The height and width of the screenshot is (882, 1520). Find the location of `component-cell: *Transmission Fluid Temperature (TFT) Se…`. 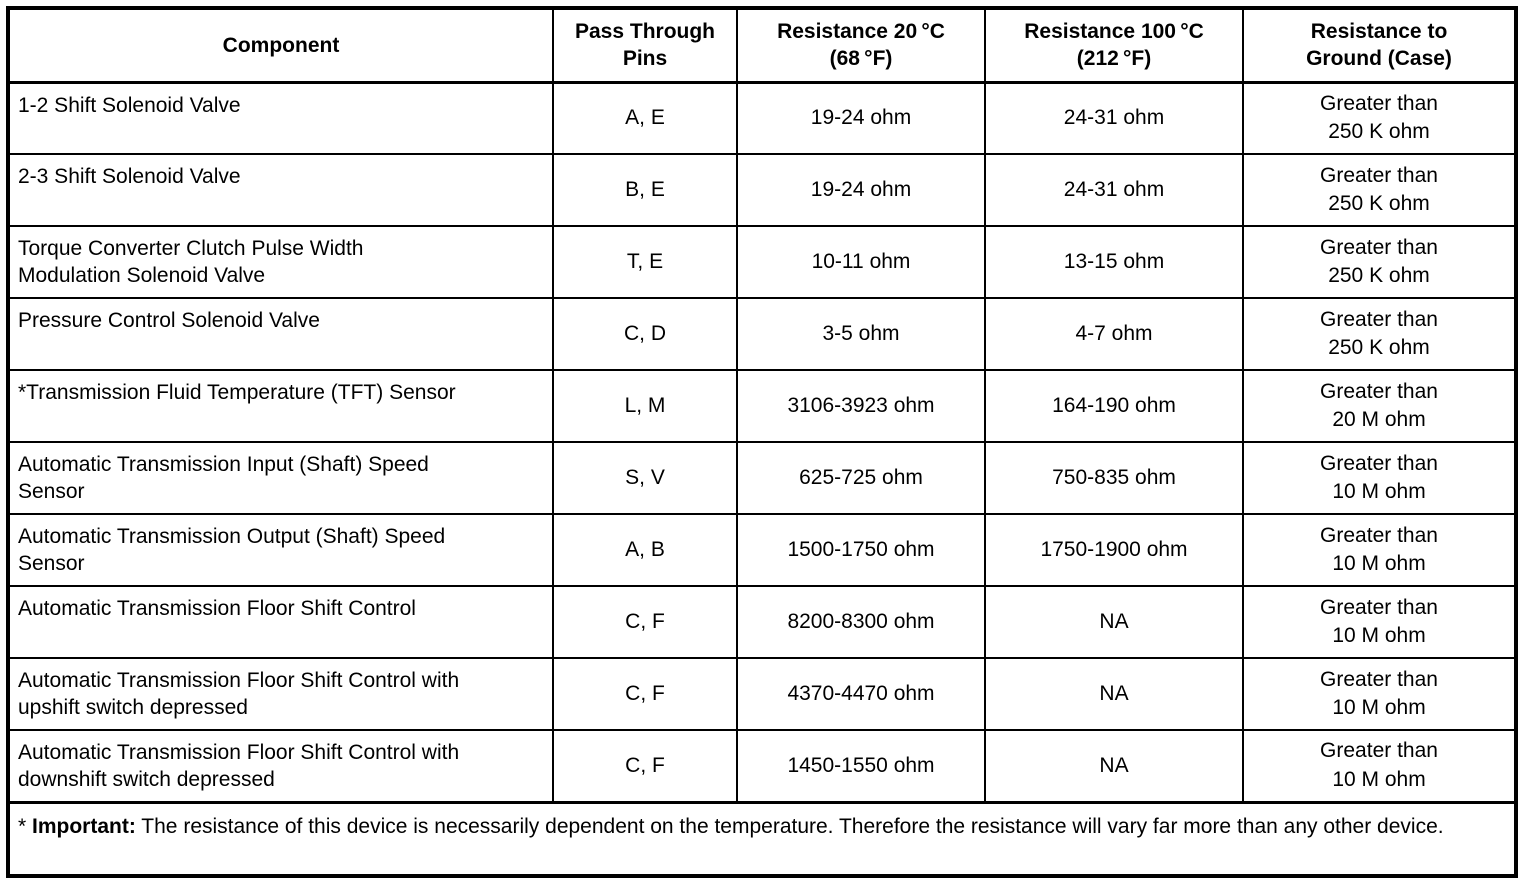

component-cell: *Transmission Fluid Temperature (TFT) Se… is located at coordinates (280, 406).